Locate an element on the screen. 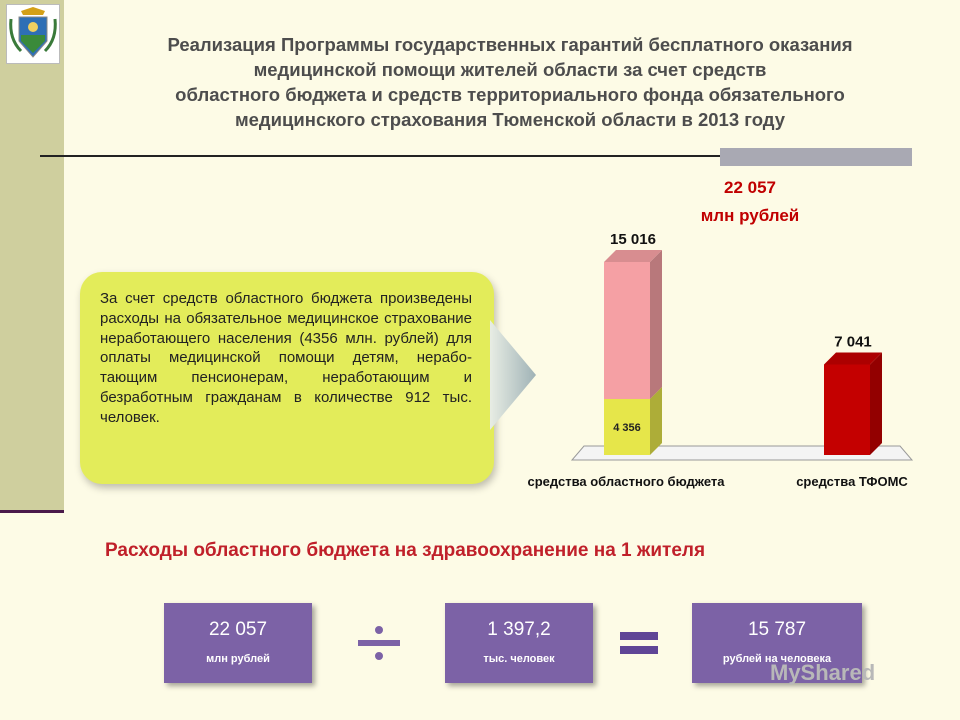  budget-box: 22 057 млн рублей is located at coordinates (238, 643).